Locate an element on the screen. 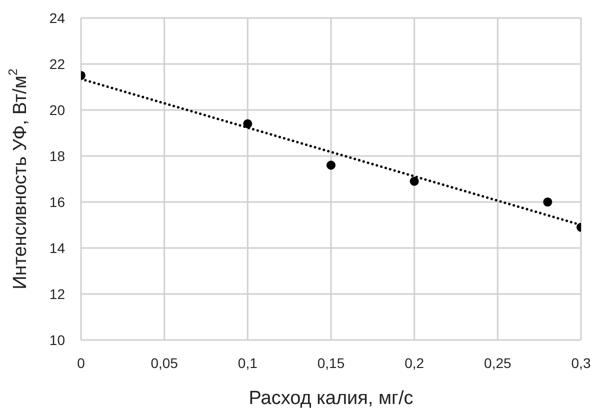  y-tick-label: 10 is located at coordinates (57, 340).